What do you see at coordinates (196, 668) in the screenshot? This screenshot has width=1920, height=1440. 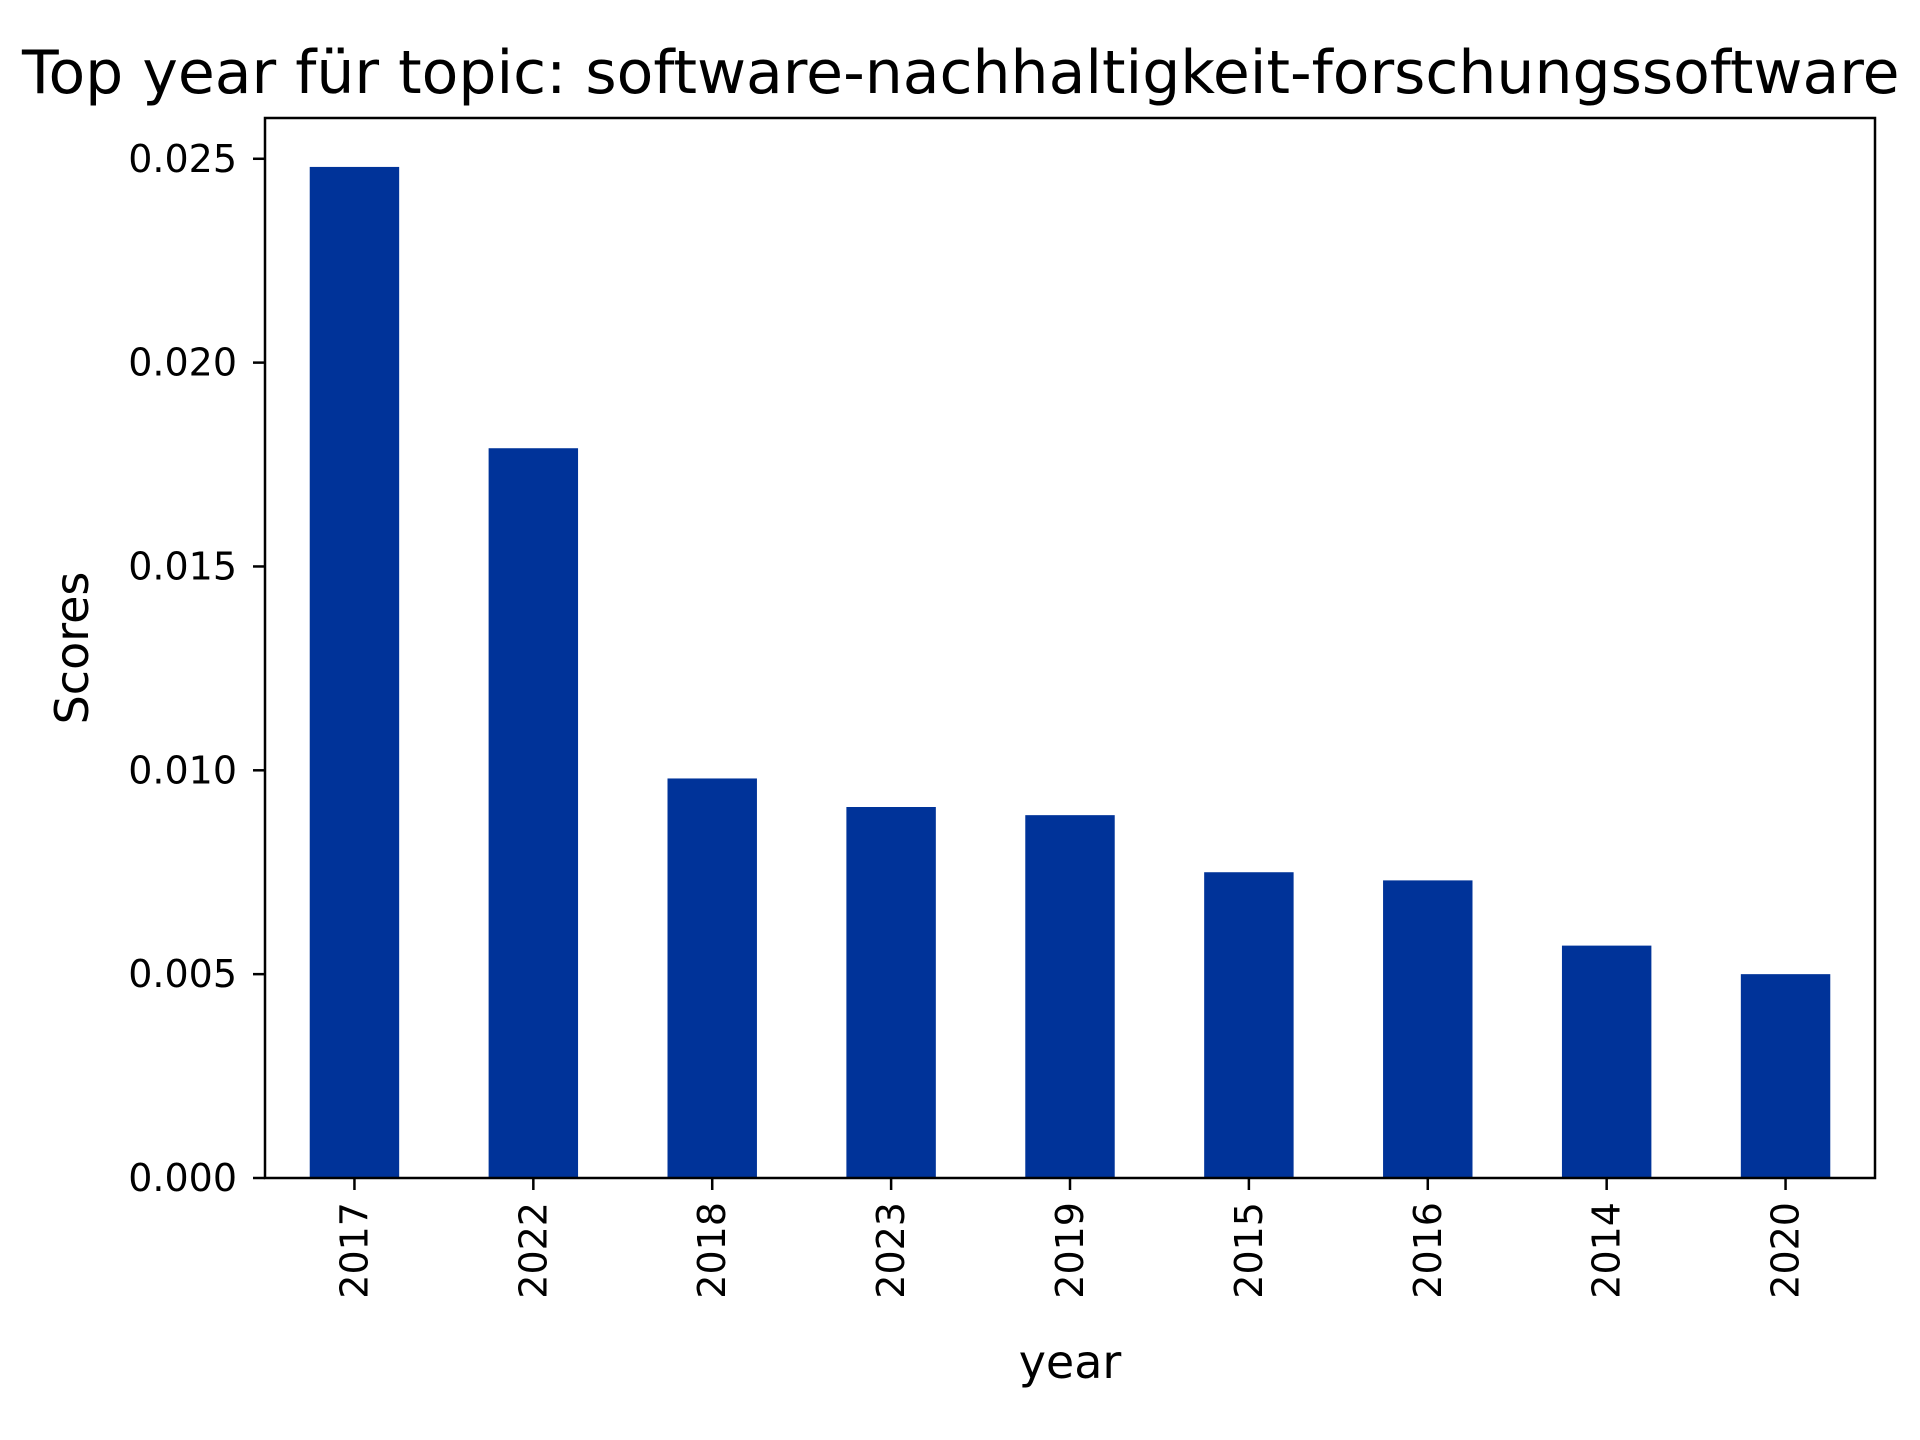 I see `y-axis: 0.000 0.005 0.010 0.015 0.020 0.025` at bounding box center [196, 668].